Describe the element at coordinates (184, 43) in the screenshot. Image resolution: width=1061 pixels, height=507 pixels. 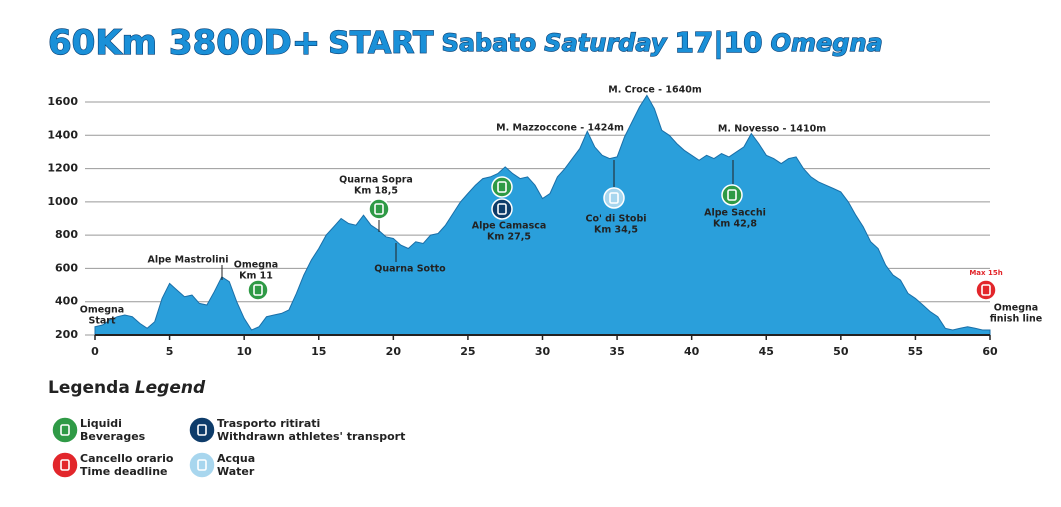
I see `title-part: 60Km 3800D+` at that location.